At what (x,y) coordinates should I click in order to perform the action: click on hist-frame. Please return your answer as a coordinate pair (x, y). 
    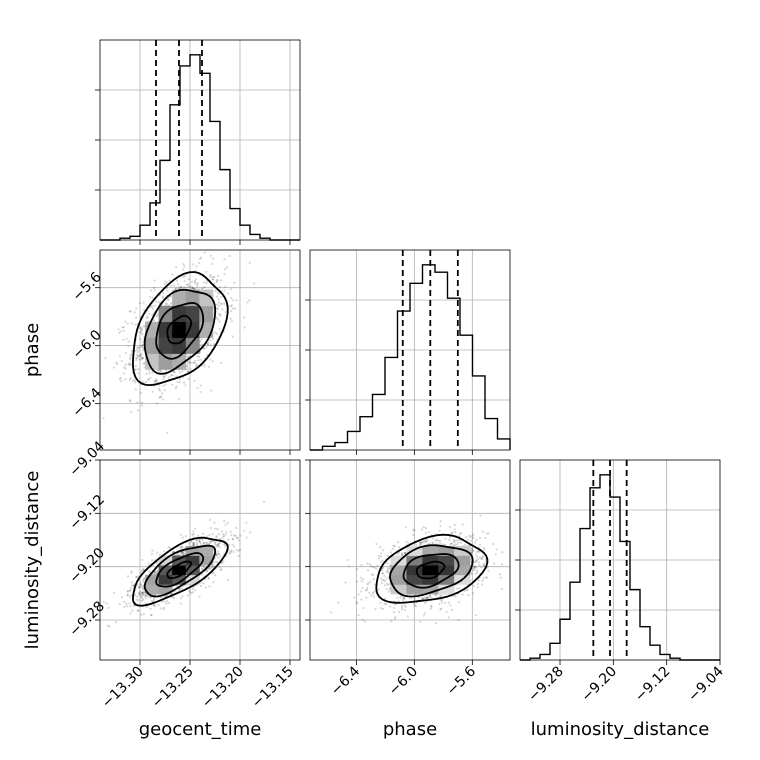
    Looking at the image, I should click on (200, 140).